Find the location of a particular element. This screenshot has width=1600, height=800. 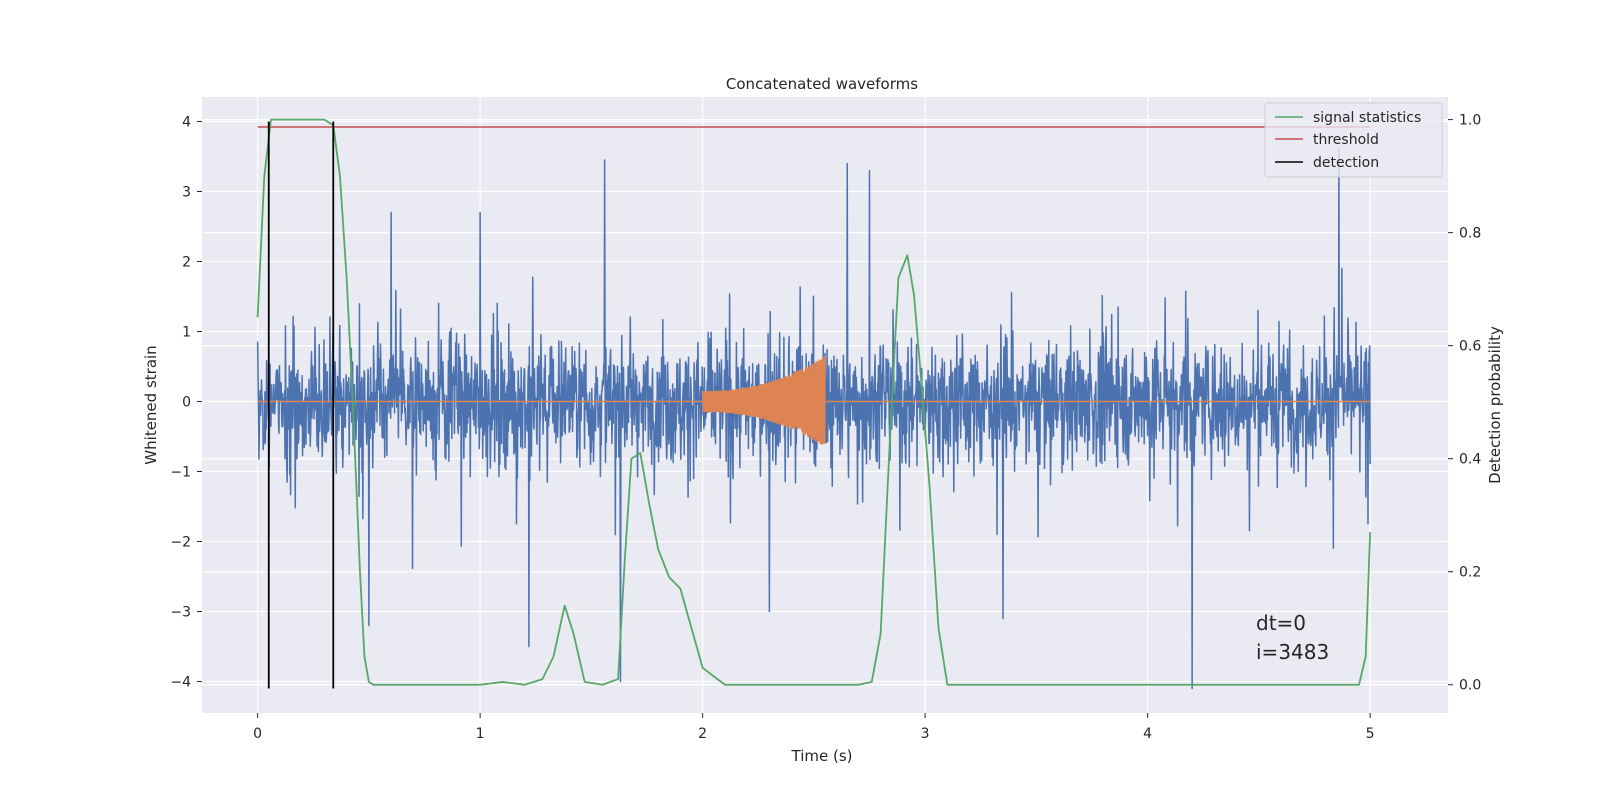

y-tick-label-left: 3 is located at coordinates (186, 193).